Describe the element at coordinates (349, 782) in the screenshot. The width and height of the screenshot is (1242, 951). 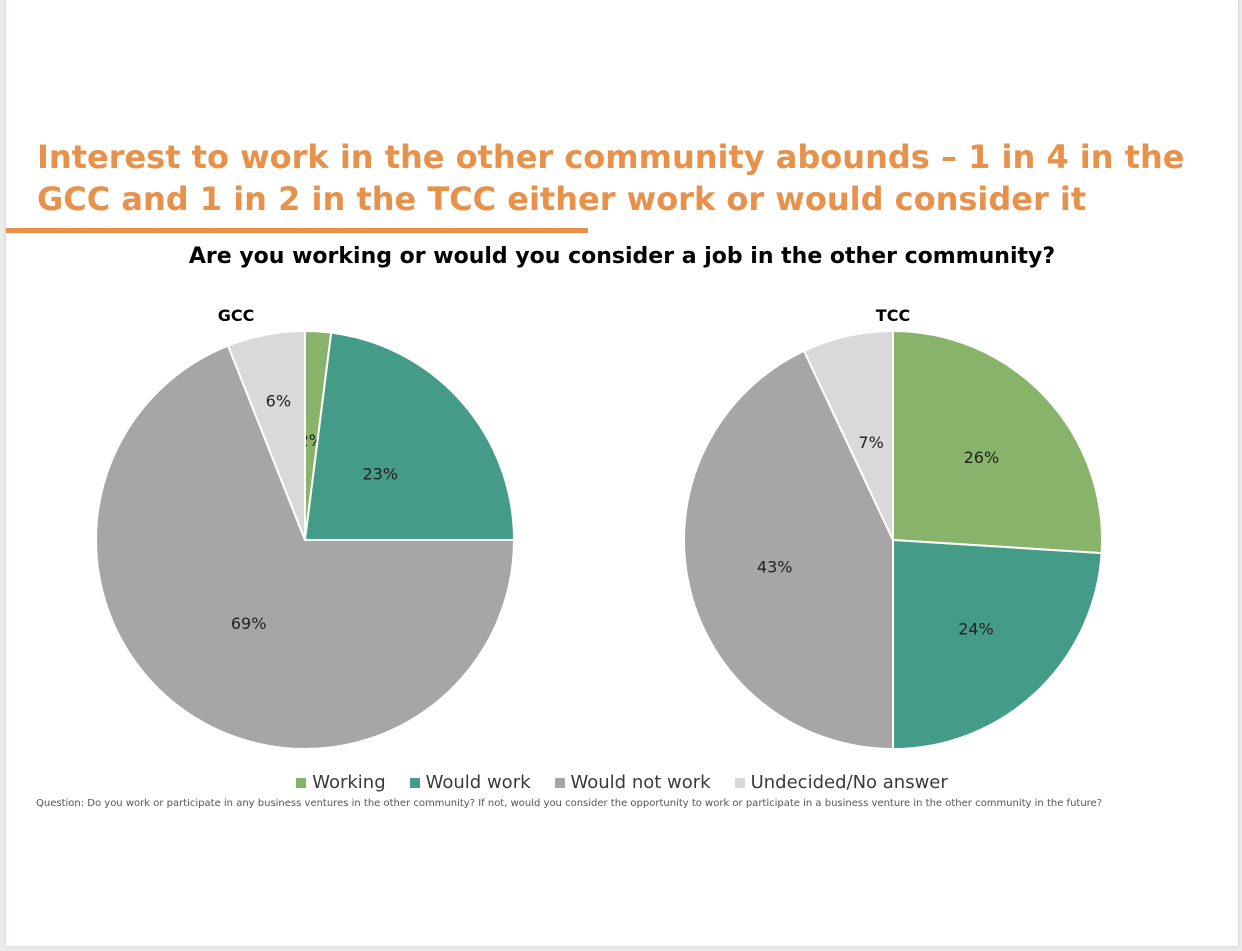
I see `legend-label-working: Working` at that location.